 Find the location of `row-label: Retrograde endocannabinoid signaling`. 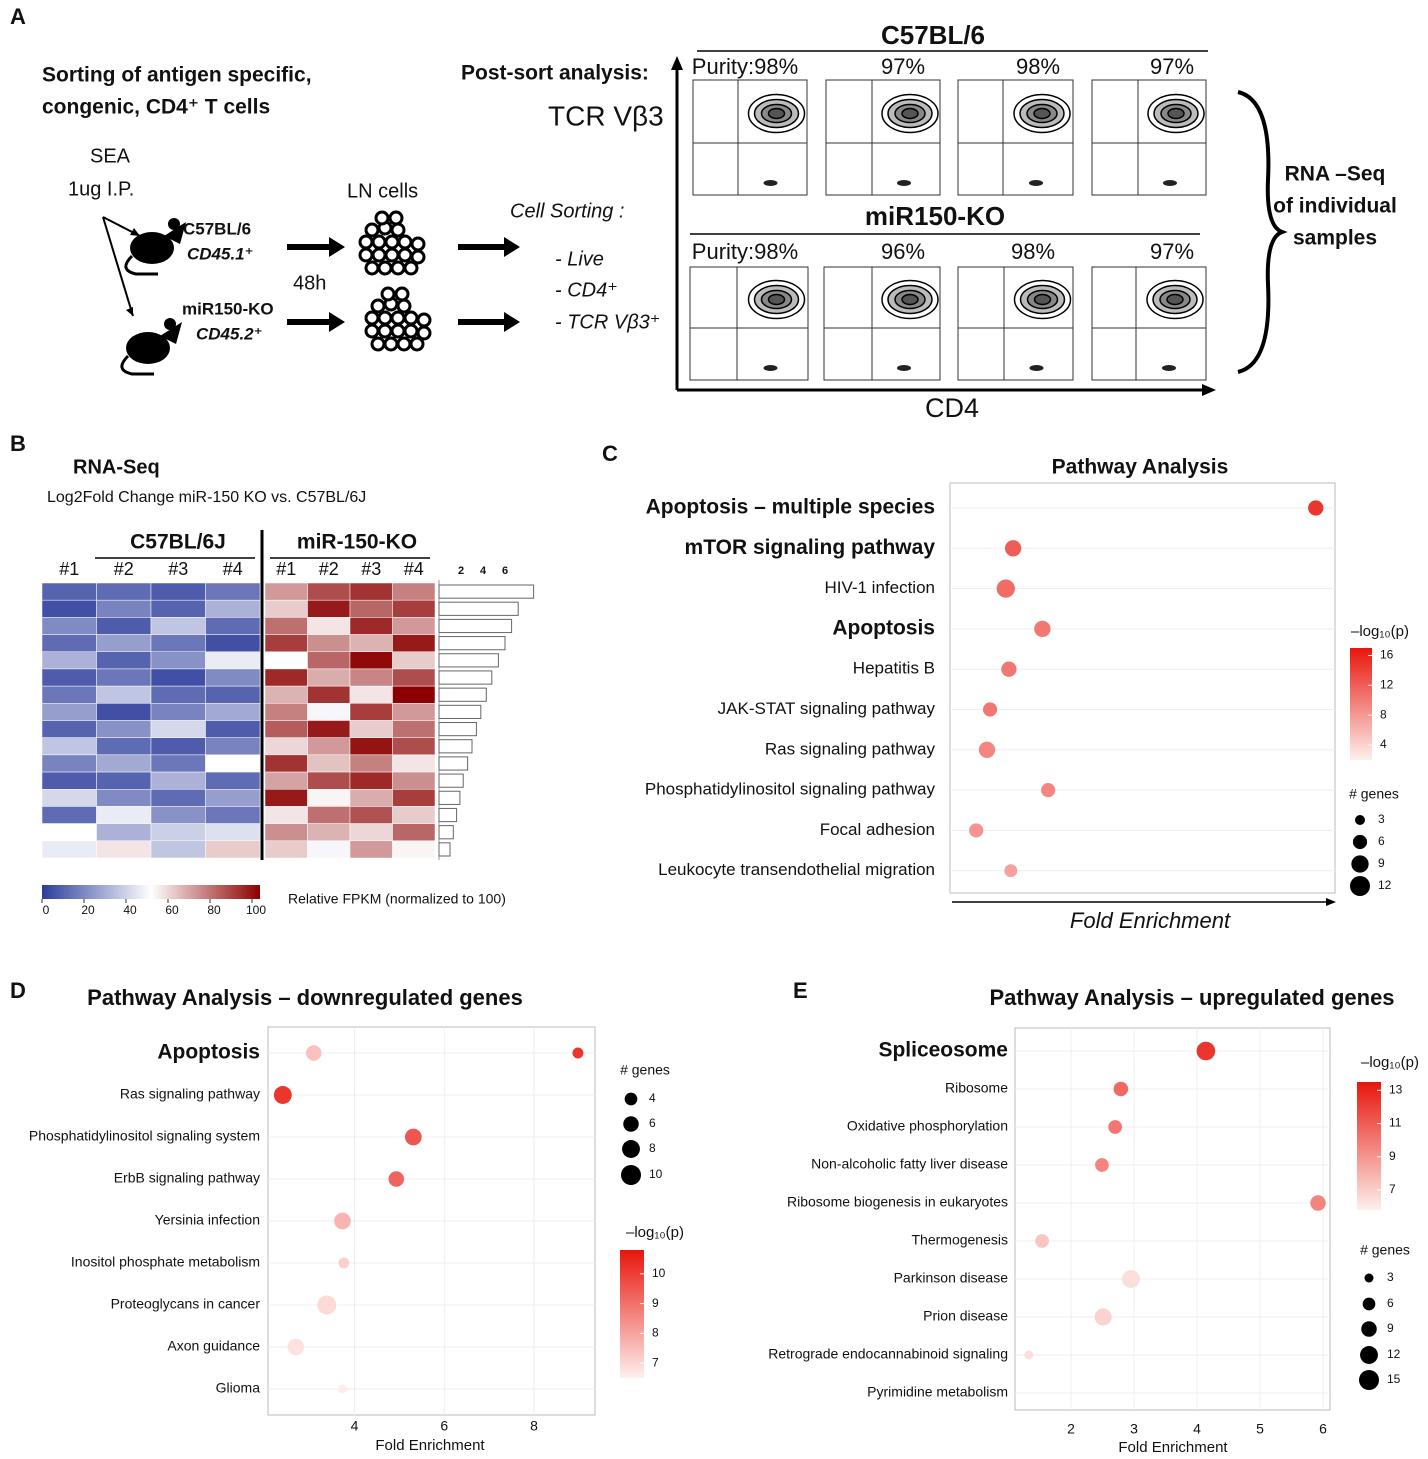

row-label: Retrograde endocannabinoid signaling is located at coordinates (888, 1354).